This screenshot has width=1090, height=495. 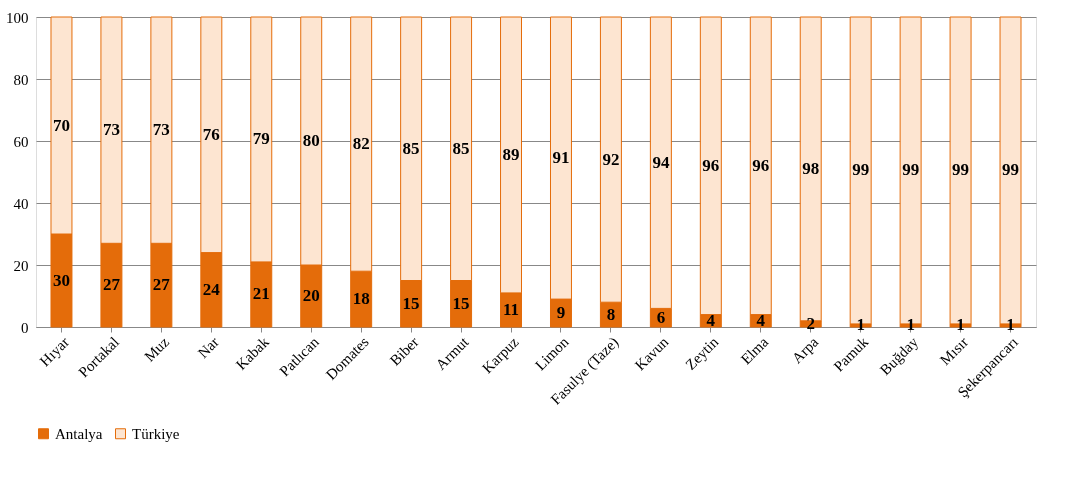 What do you see at coordinates (17, 17) in the screenshot?
I see `y-tick-label: 100` at bounding box center [17, 17].